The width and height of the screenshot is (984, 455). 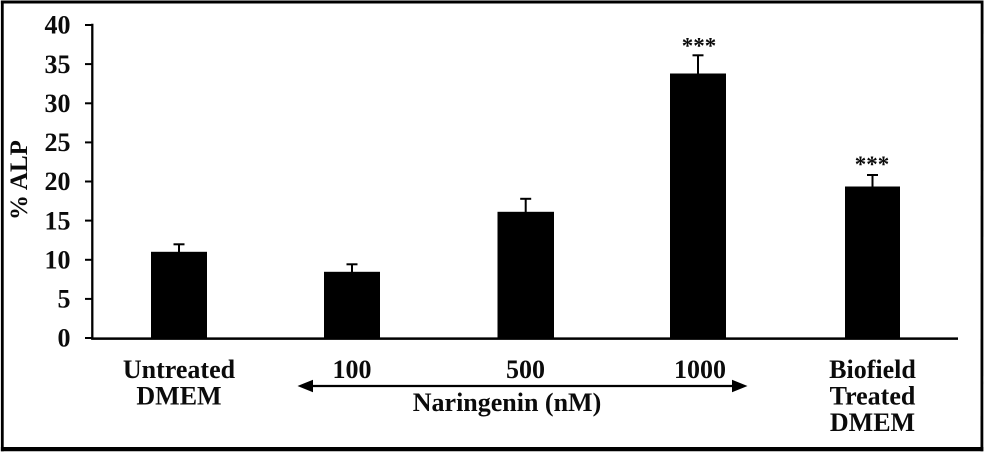 What do you see at coordinates (58, 103) in the screenshot?
I see `svg-text: 30` at bounding box center [58, 103].